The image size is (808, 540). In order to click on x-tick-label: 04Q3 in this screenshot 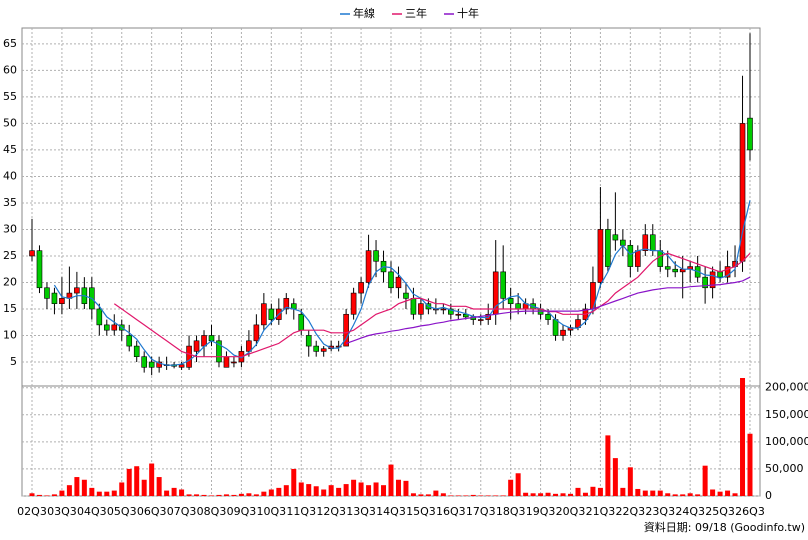, I will do `click(92, 511)`.